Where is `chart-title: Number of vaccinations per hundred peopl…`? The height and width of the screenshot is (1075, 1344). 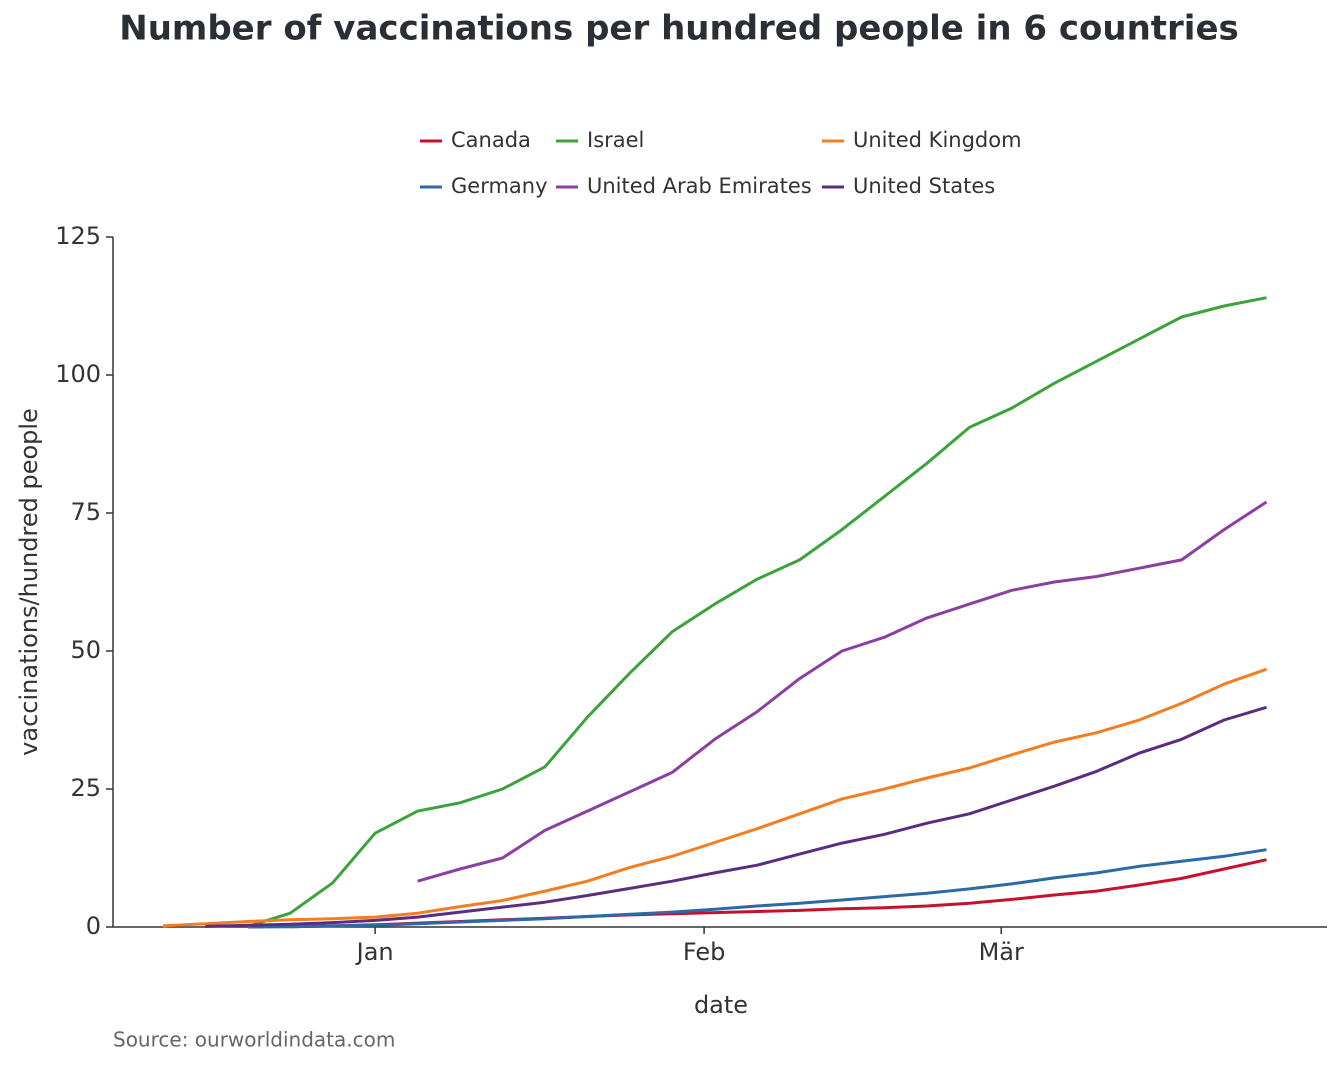 chart-title: Number of vaccinations per hundred peopl… is located at coordinates (679, 29).